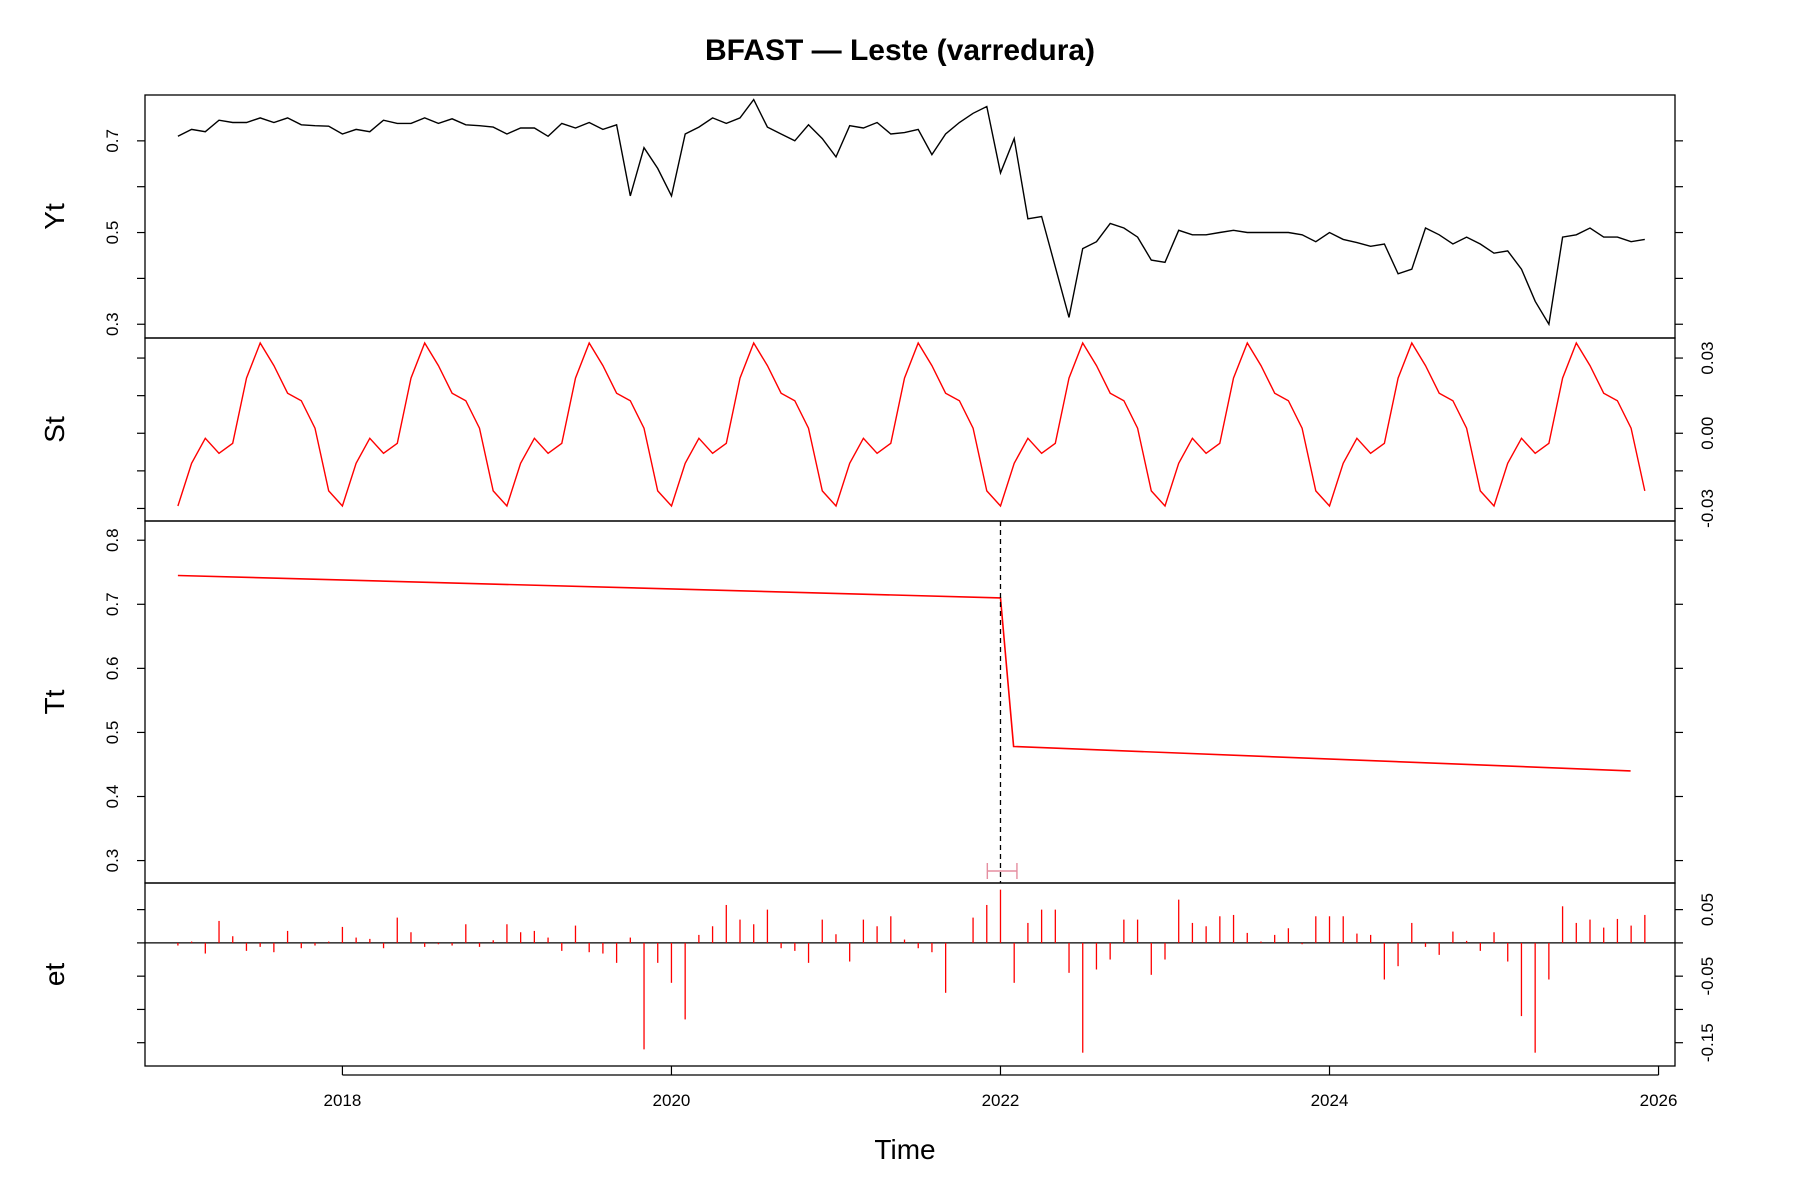 The height and width of the screenshot is (1200, 1800). What do you see at coordinates (904, 1149) in the screenshot?
I see `x-axis-label: Time` at bounding box center [904, 1149].